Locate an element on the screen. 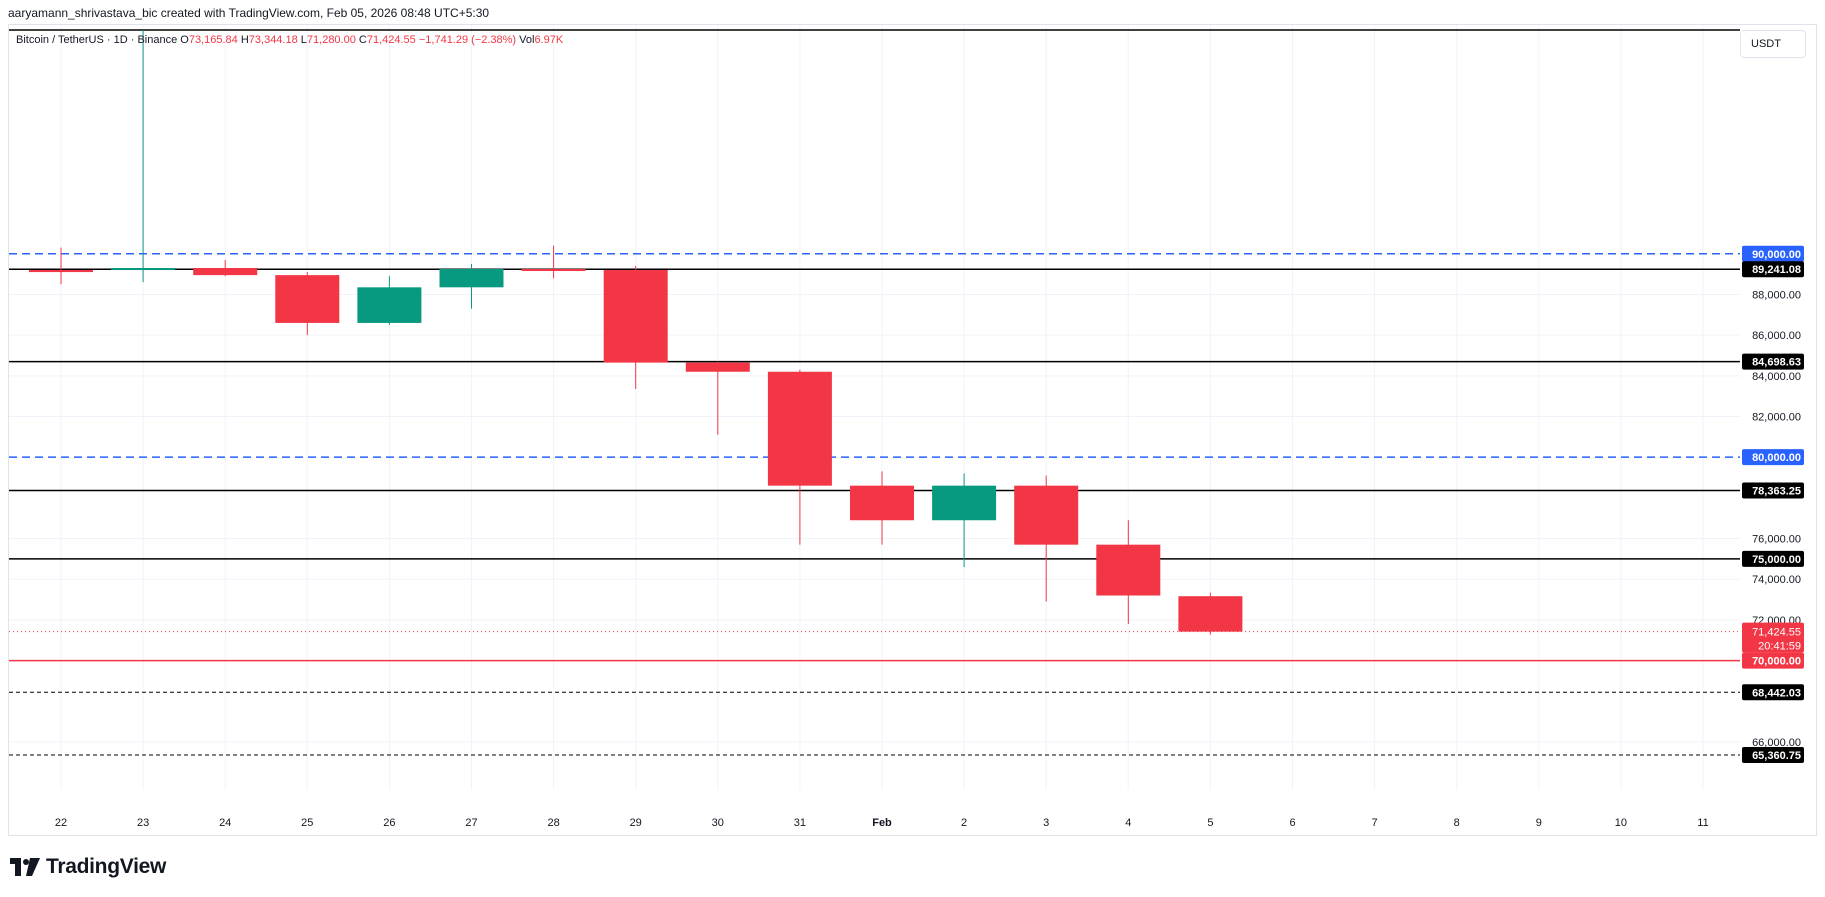  legend-high-label: H is located at coordinates (244, 40).